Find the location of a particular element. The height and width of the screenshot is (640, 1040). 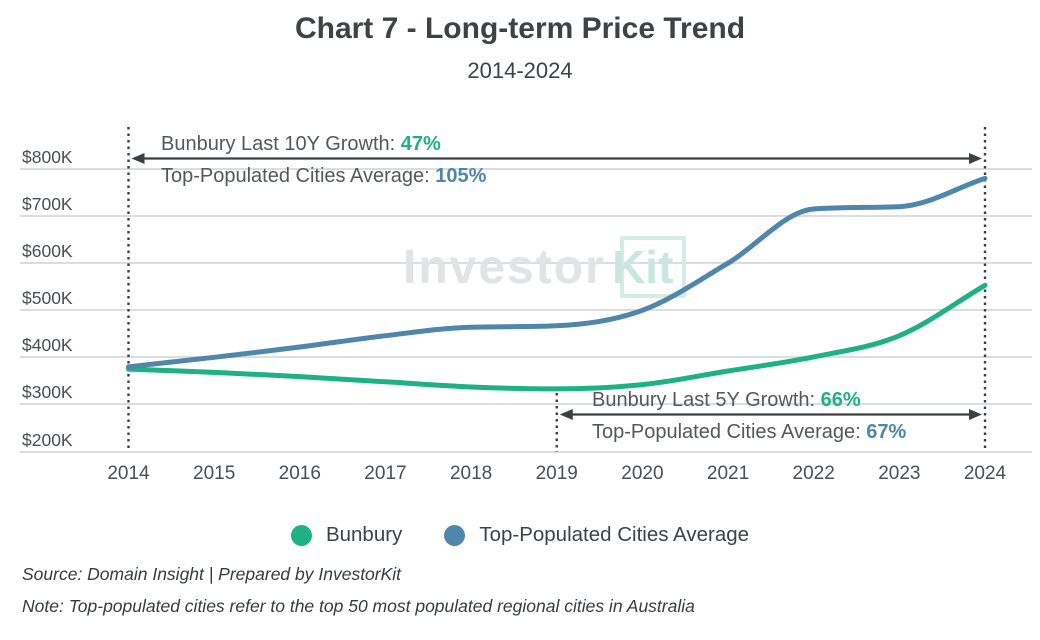

x-axis-tick-label: 2022 is located at coordinates (813, 473).